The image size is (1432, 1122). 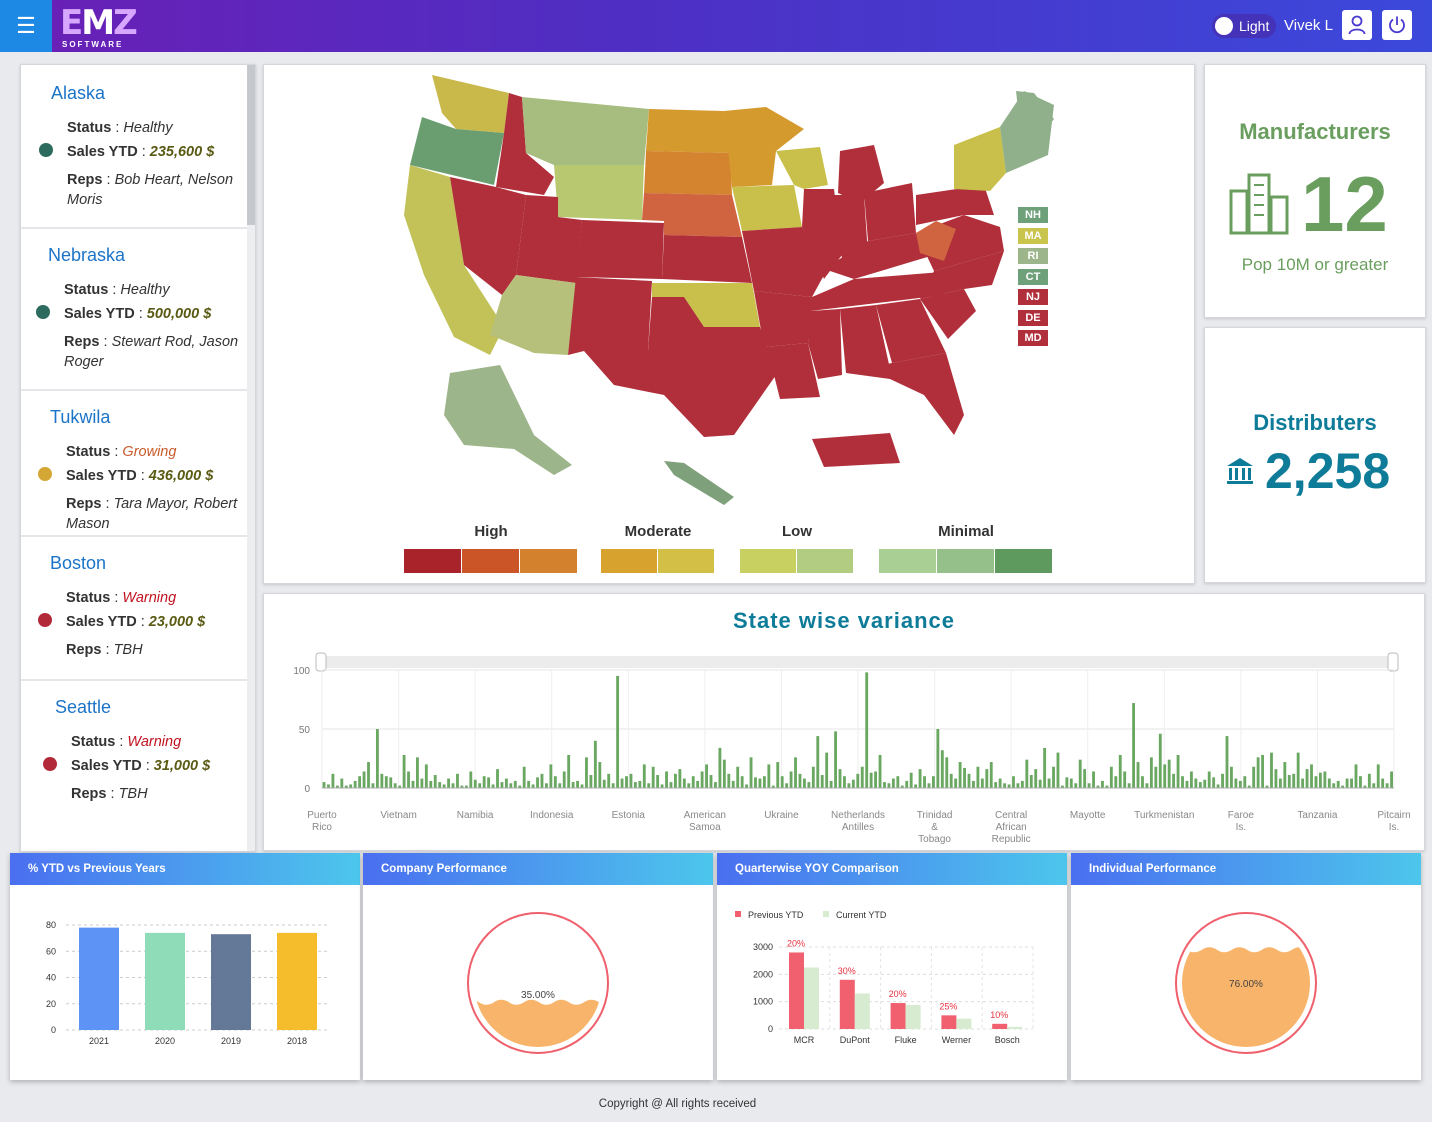 What do you see at coordinates (861, 915) in the screenshot?
I see `legend-label: Current YTD` at bounding box center [861, 915].